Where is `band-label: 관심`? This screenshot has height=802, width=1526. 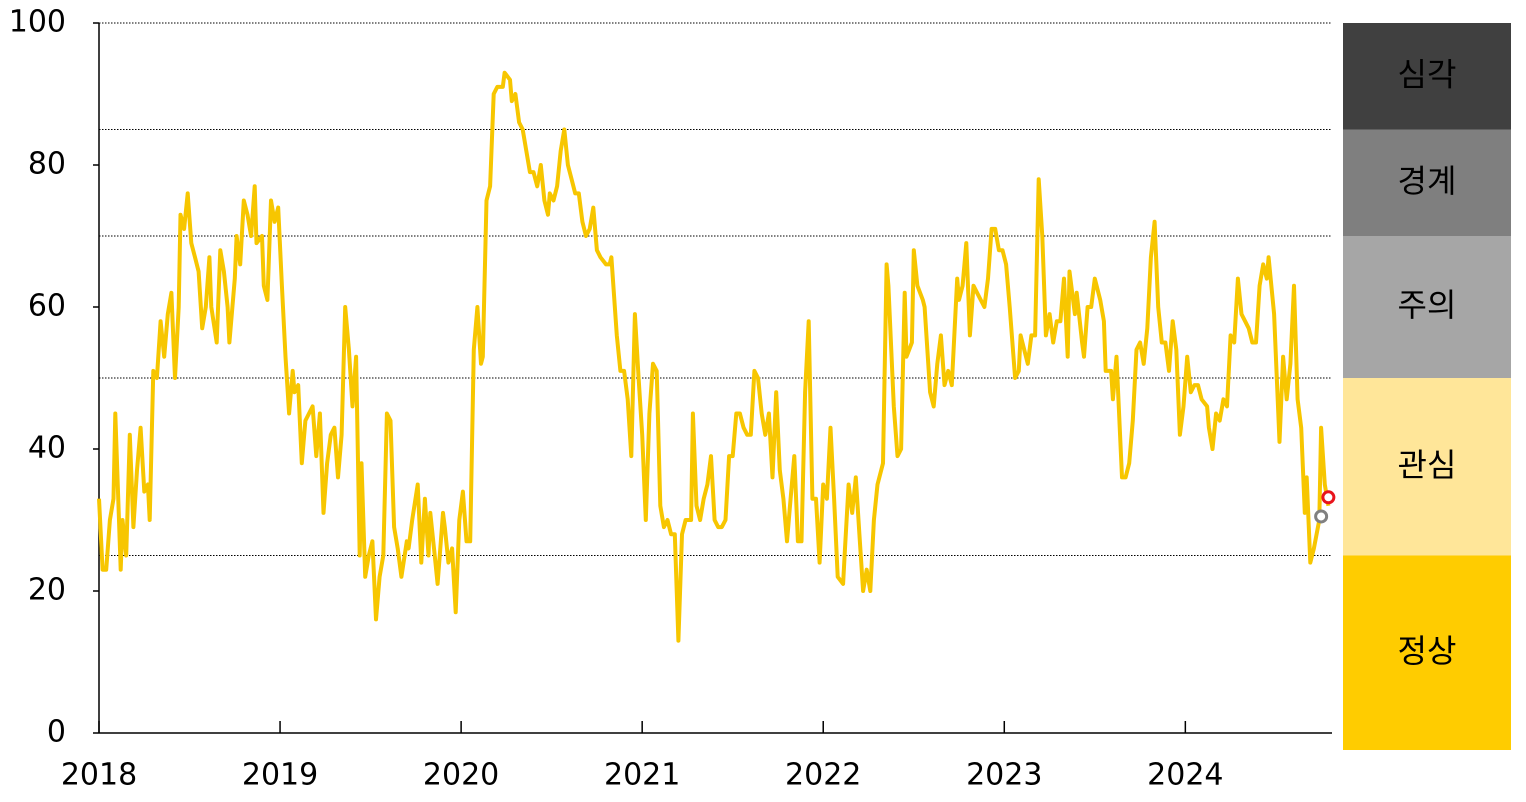
band-label: 관심 is located at coordinates (1427, 465).